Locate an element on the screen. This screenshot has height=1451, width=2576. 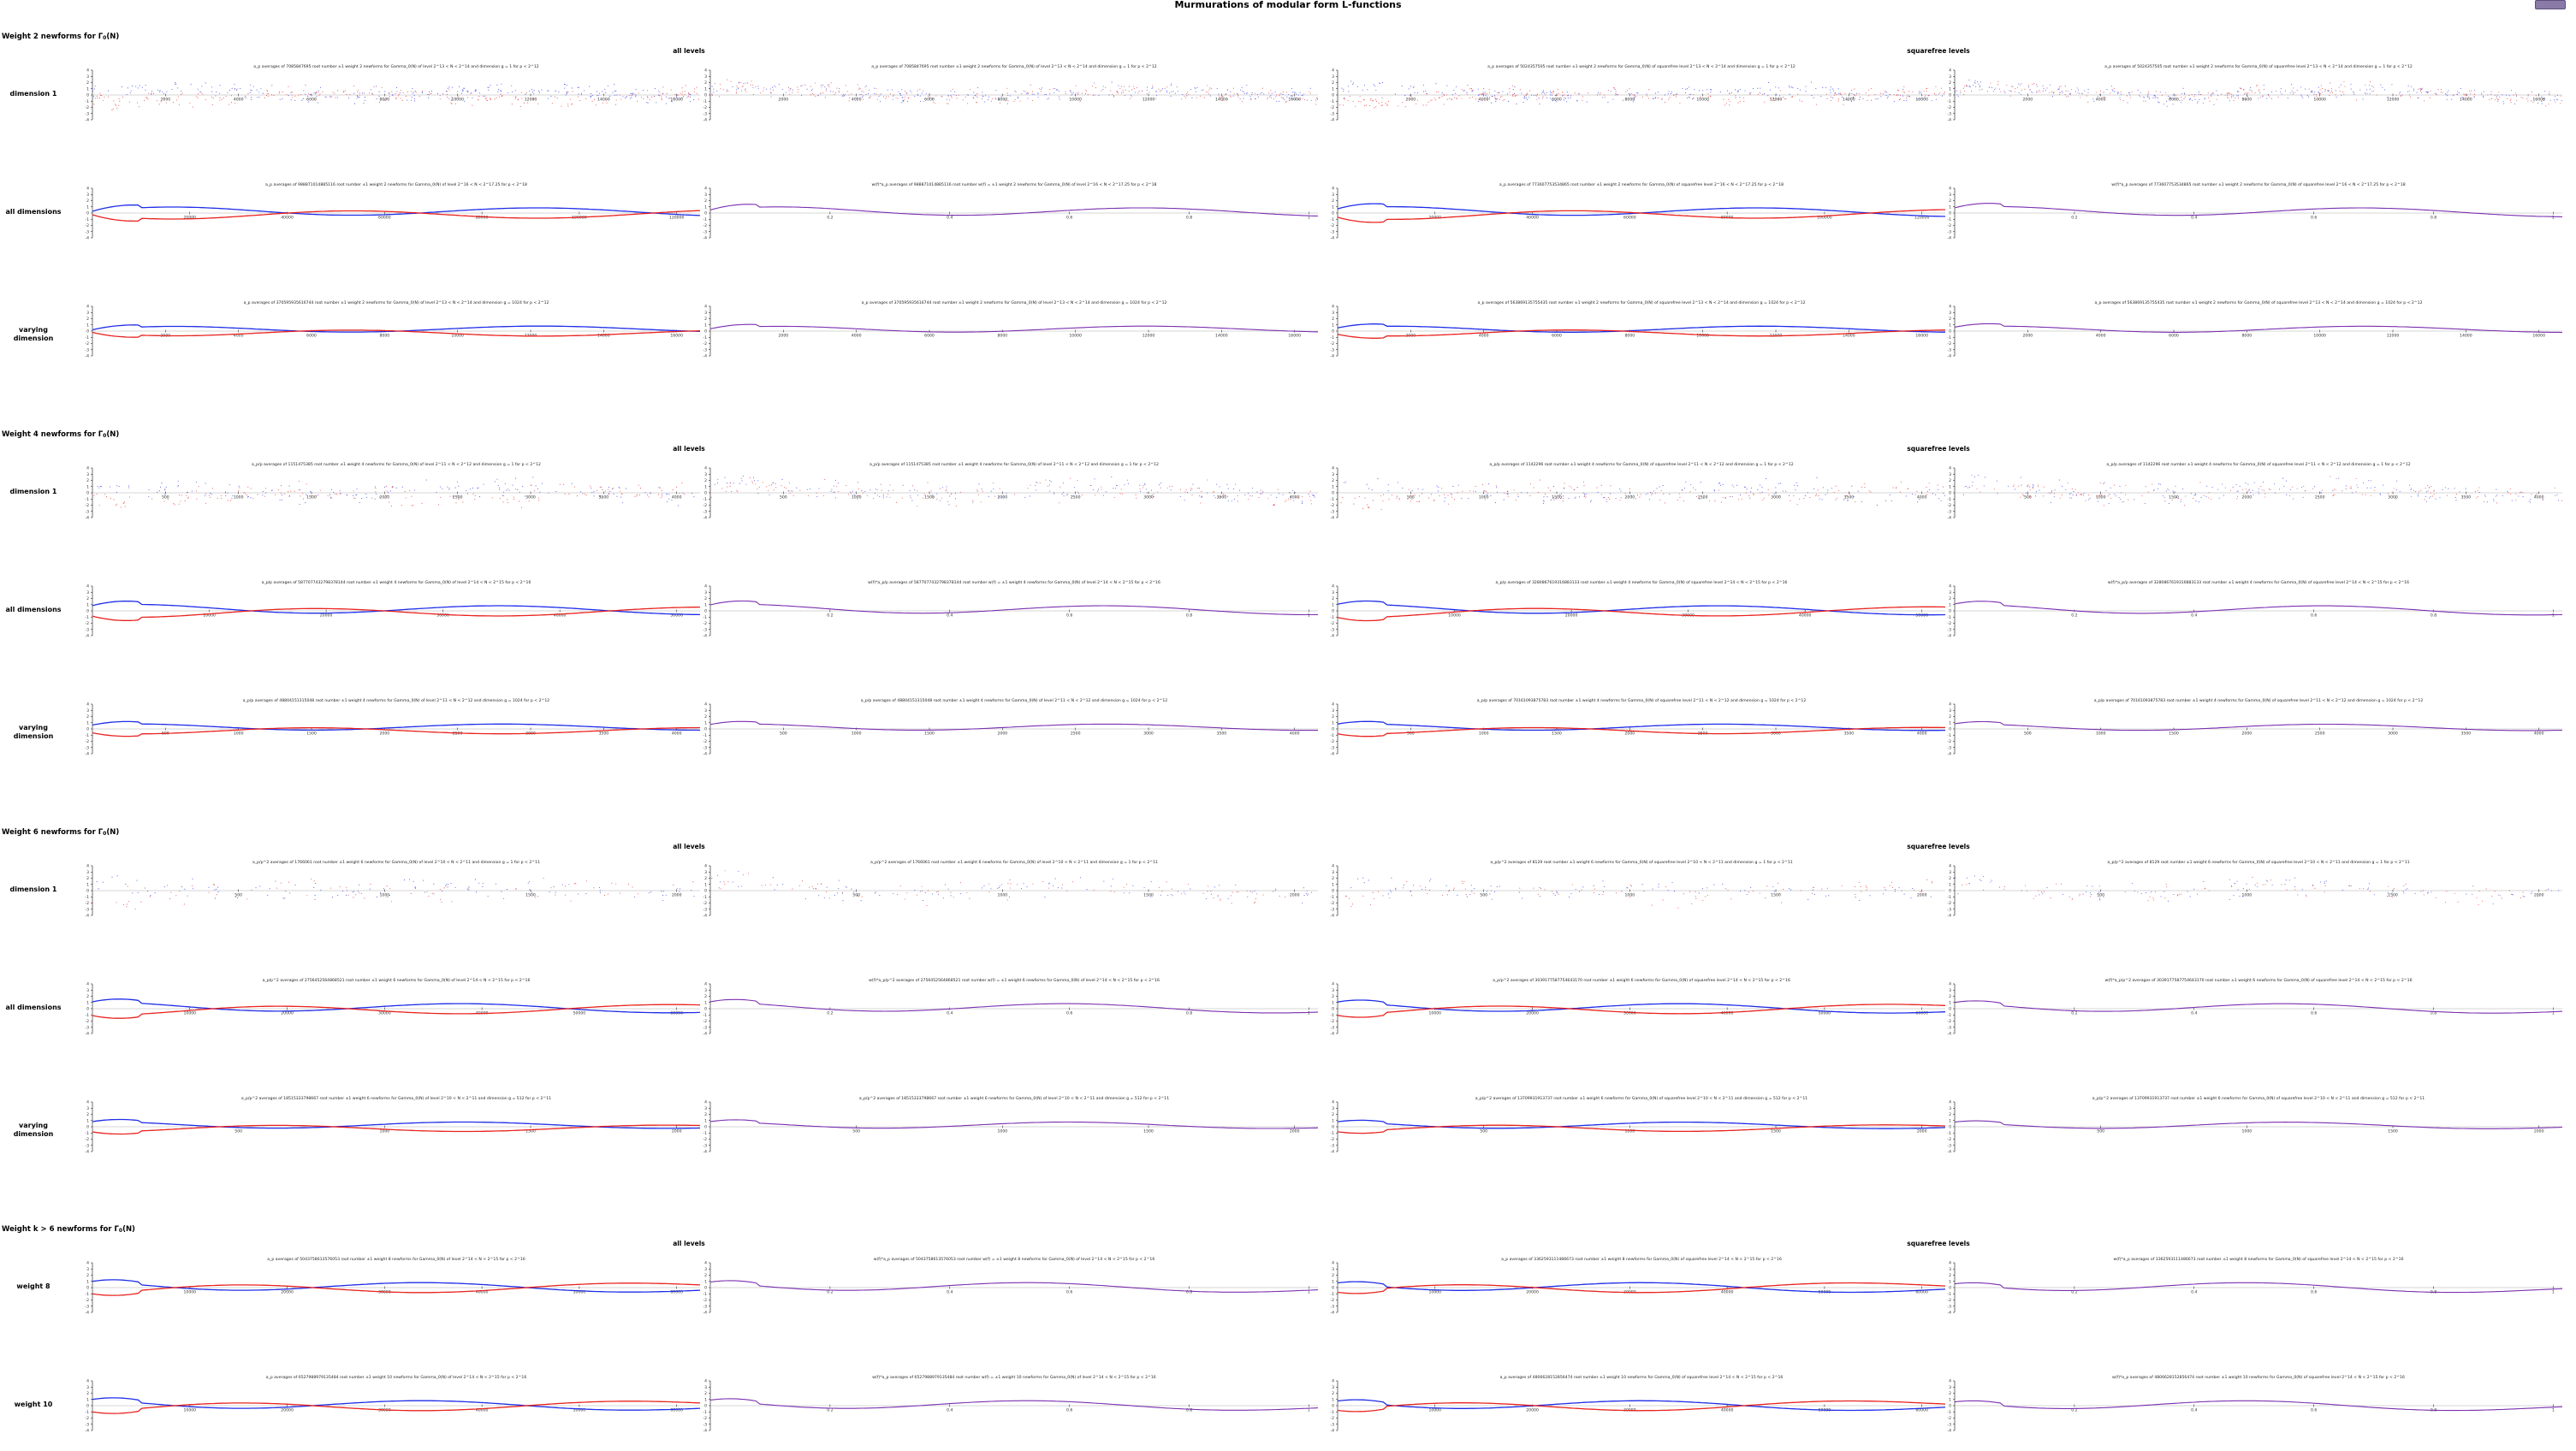
y-tick-label: 2 is located at coordinates (1333, 83).